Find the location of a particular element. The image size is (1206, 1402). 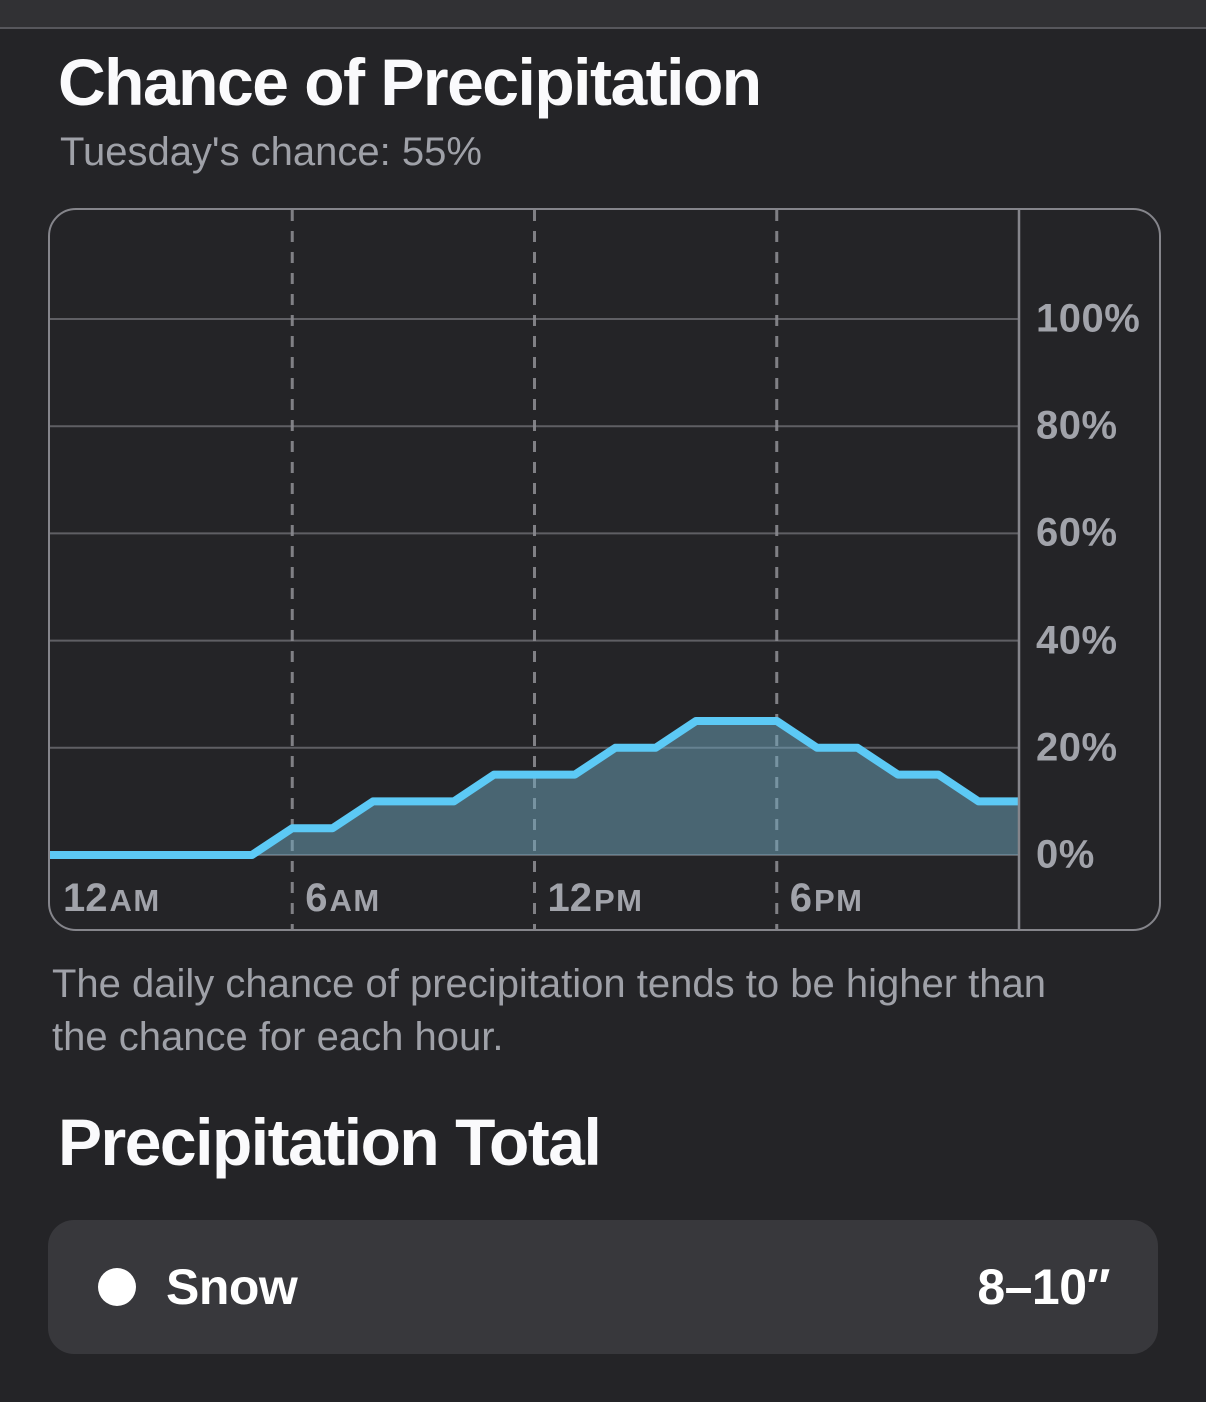

x-axis-label: 12 AM is located at coordinates (112, 898).